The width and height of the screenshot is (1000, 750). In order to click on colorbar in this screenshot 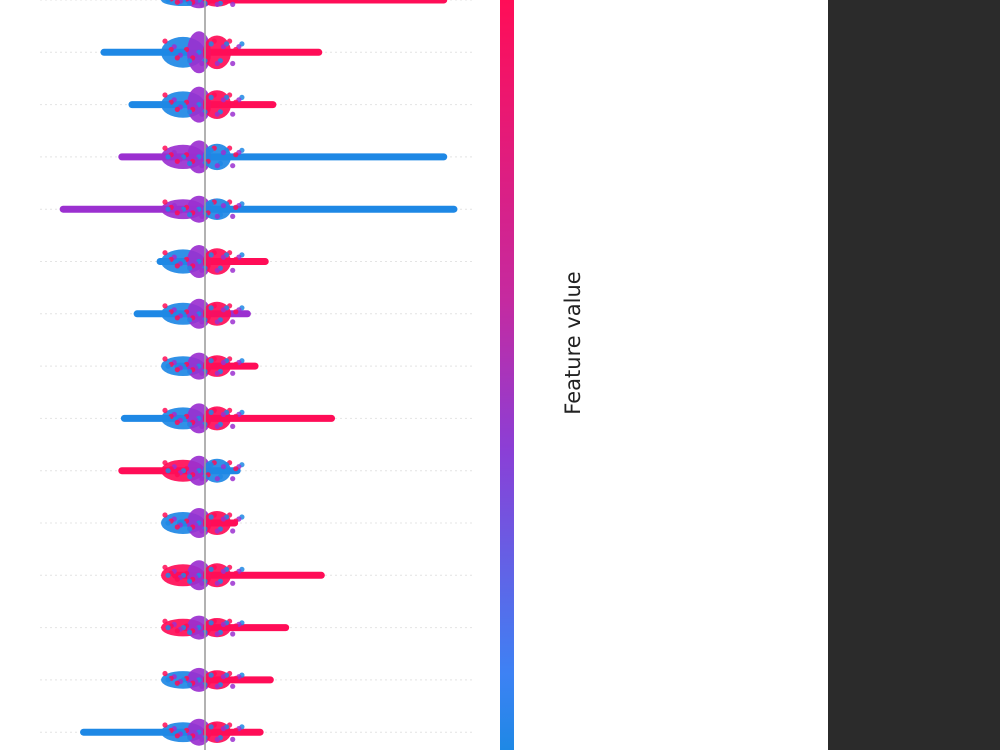, I will do `click(507, 375)`.